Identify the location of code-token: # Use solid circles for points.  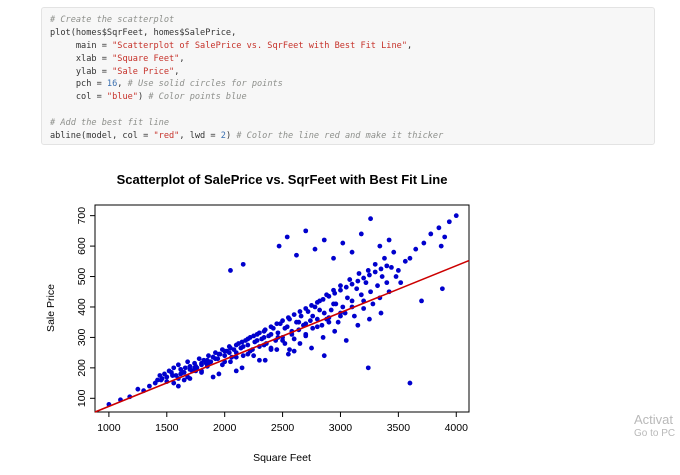
(205, 84).